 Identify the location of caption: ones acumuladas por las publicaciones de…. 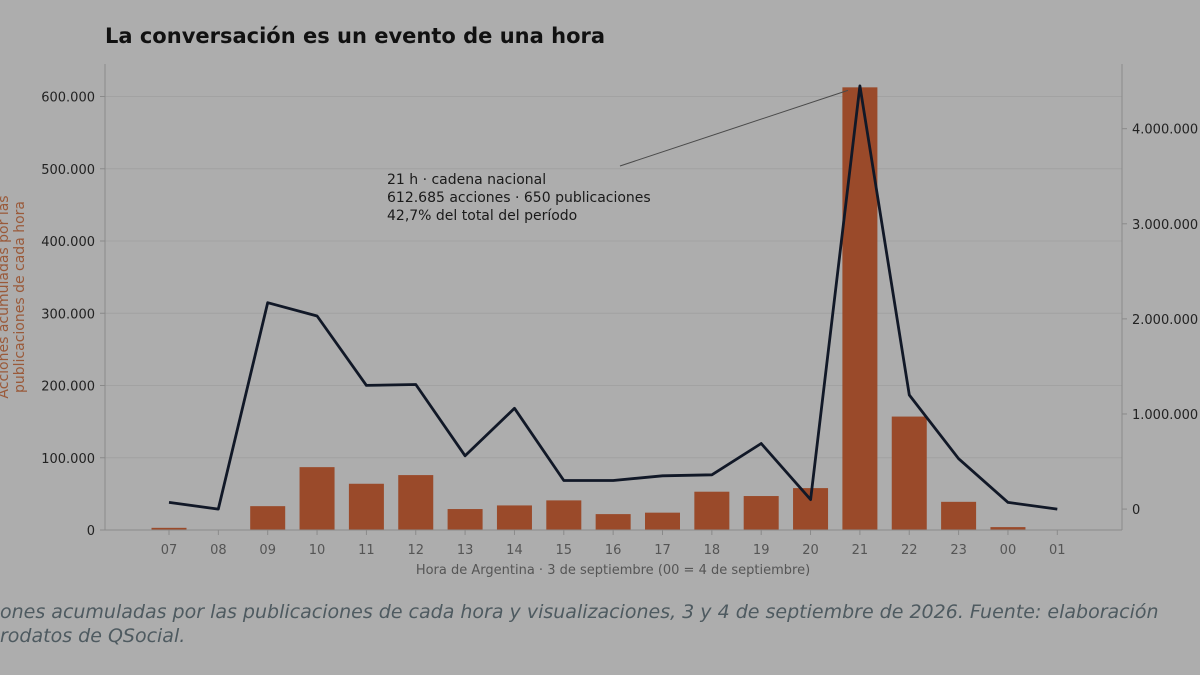
(600, 624).